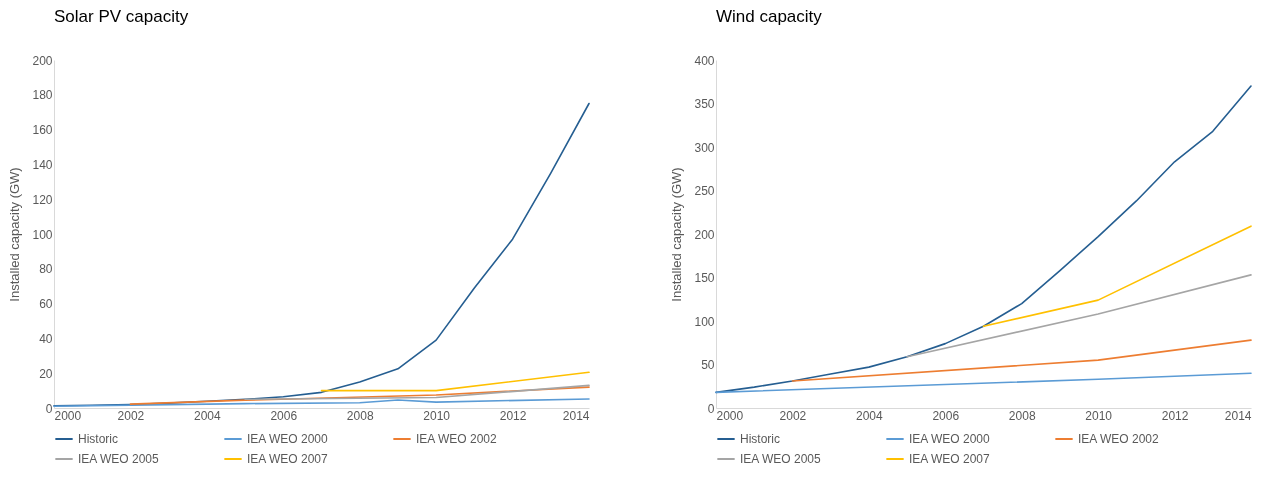 The height and width of the screenshot is (504, 1266). What do you see at coordinates (46, 304) in the screenshot?
I see `y-tick-label: 60` at bounding box center [46, 304].